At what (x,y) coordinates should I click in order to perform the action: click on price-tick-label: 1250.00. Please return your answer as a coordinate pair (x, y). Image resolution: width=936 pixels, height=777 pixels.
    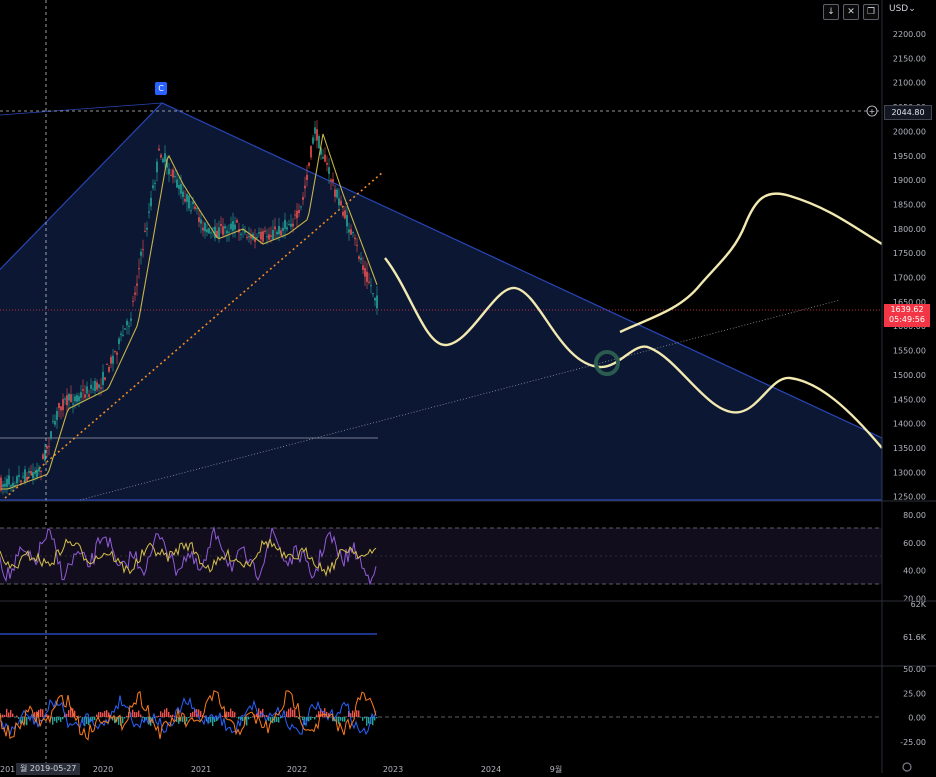
    Looking at the image, I should click on (909, 497).